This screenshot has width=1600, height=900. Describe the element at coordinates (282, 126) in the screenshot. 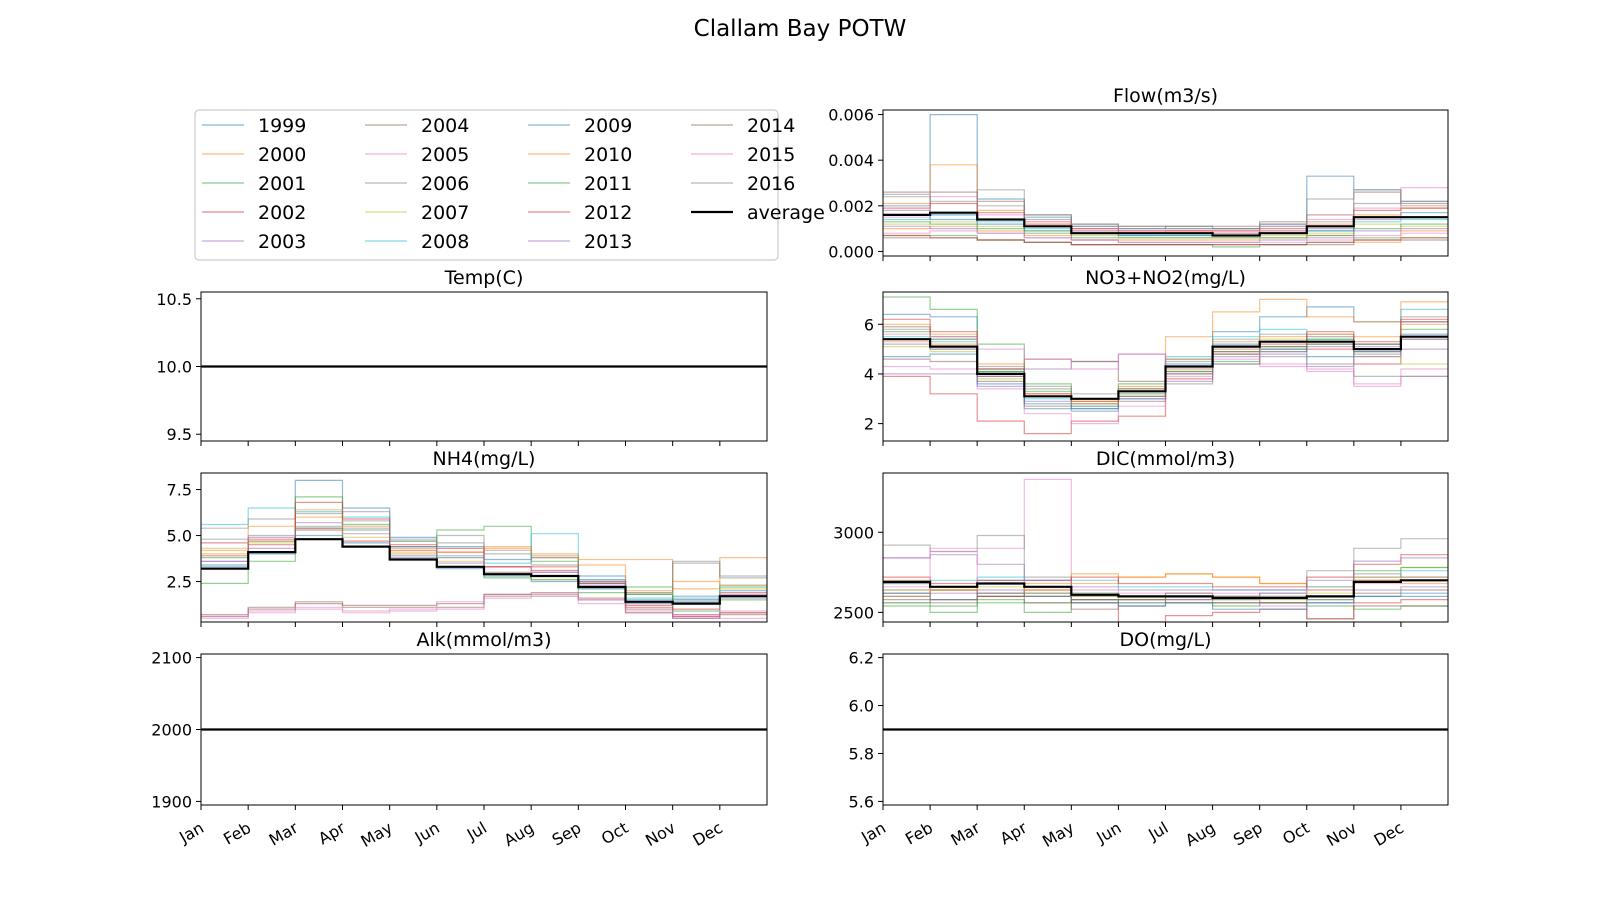

I see `legend-label: 1999` at that location.